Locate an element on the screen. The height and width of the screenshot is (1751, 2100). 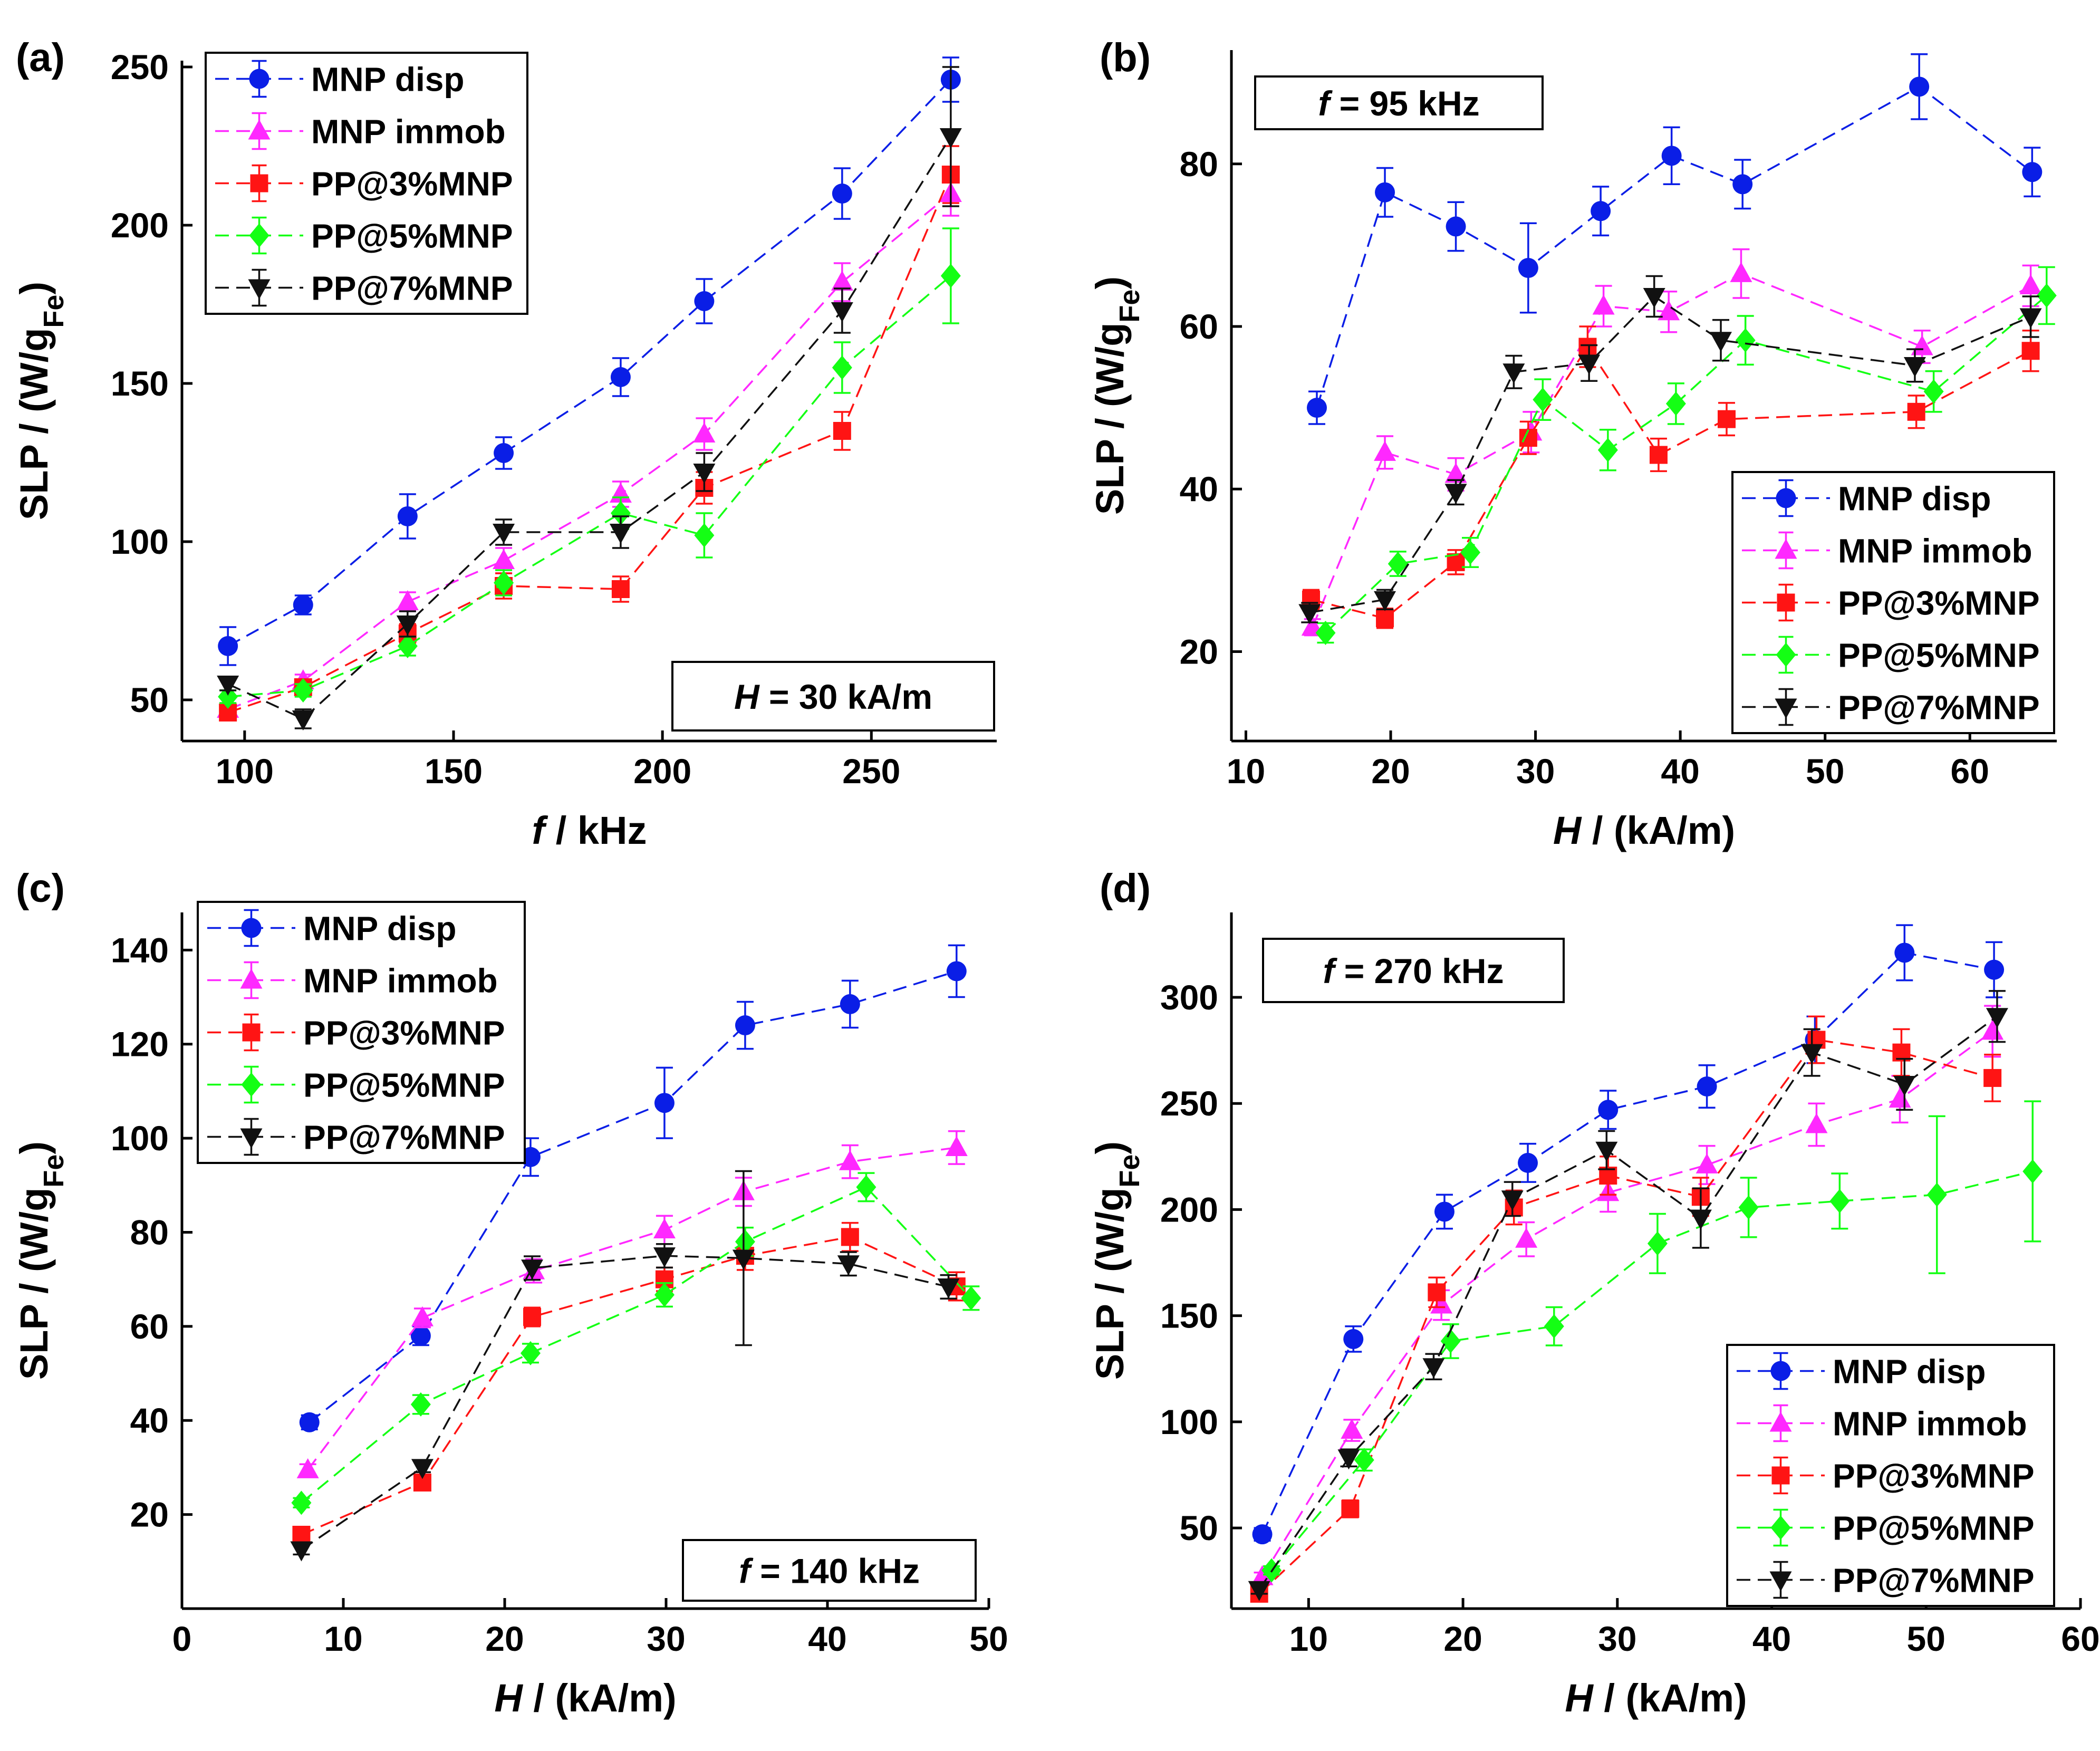
x-axis-title: f / kHz is located at coordinates (589, 830).